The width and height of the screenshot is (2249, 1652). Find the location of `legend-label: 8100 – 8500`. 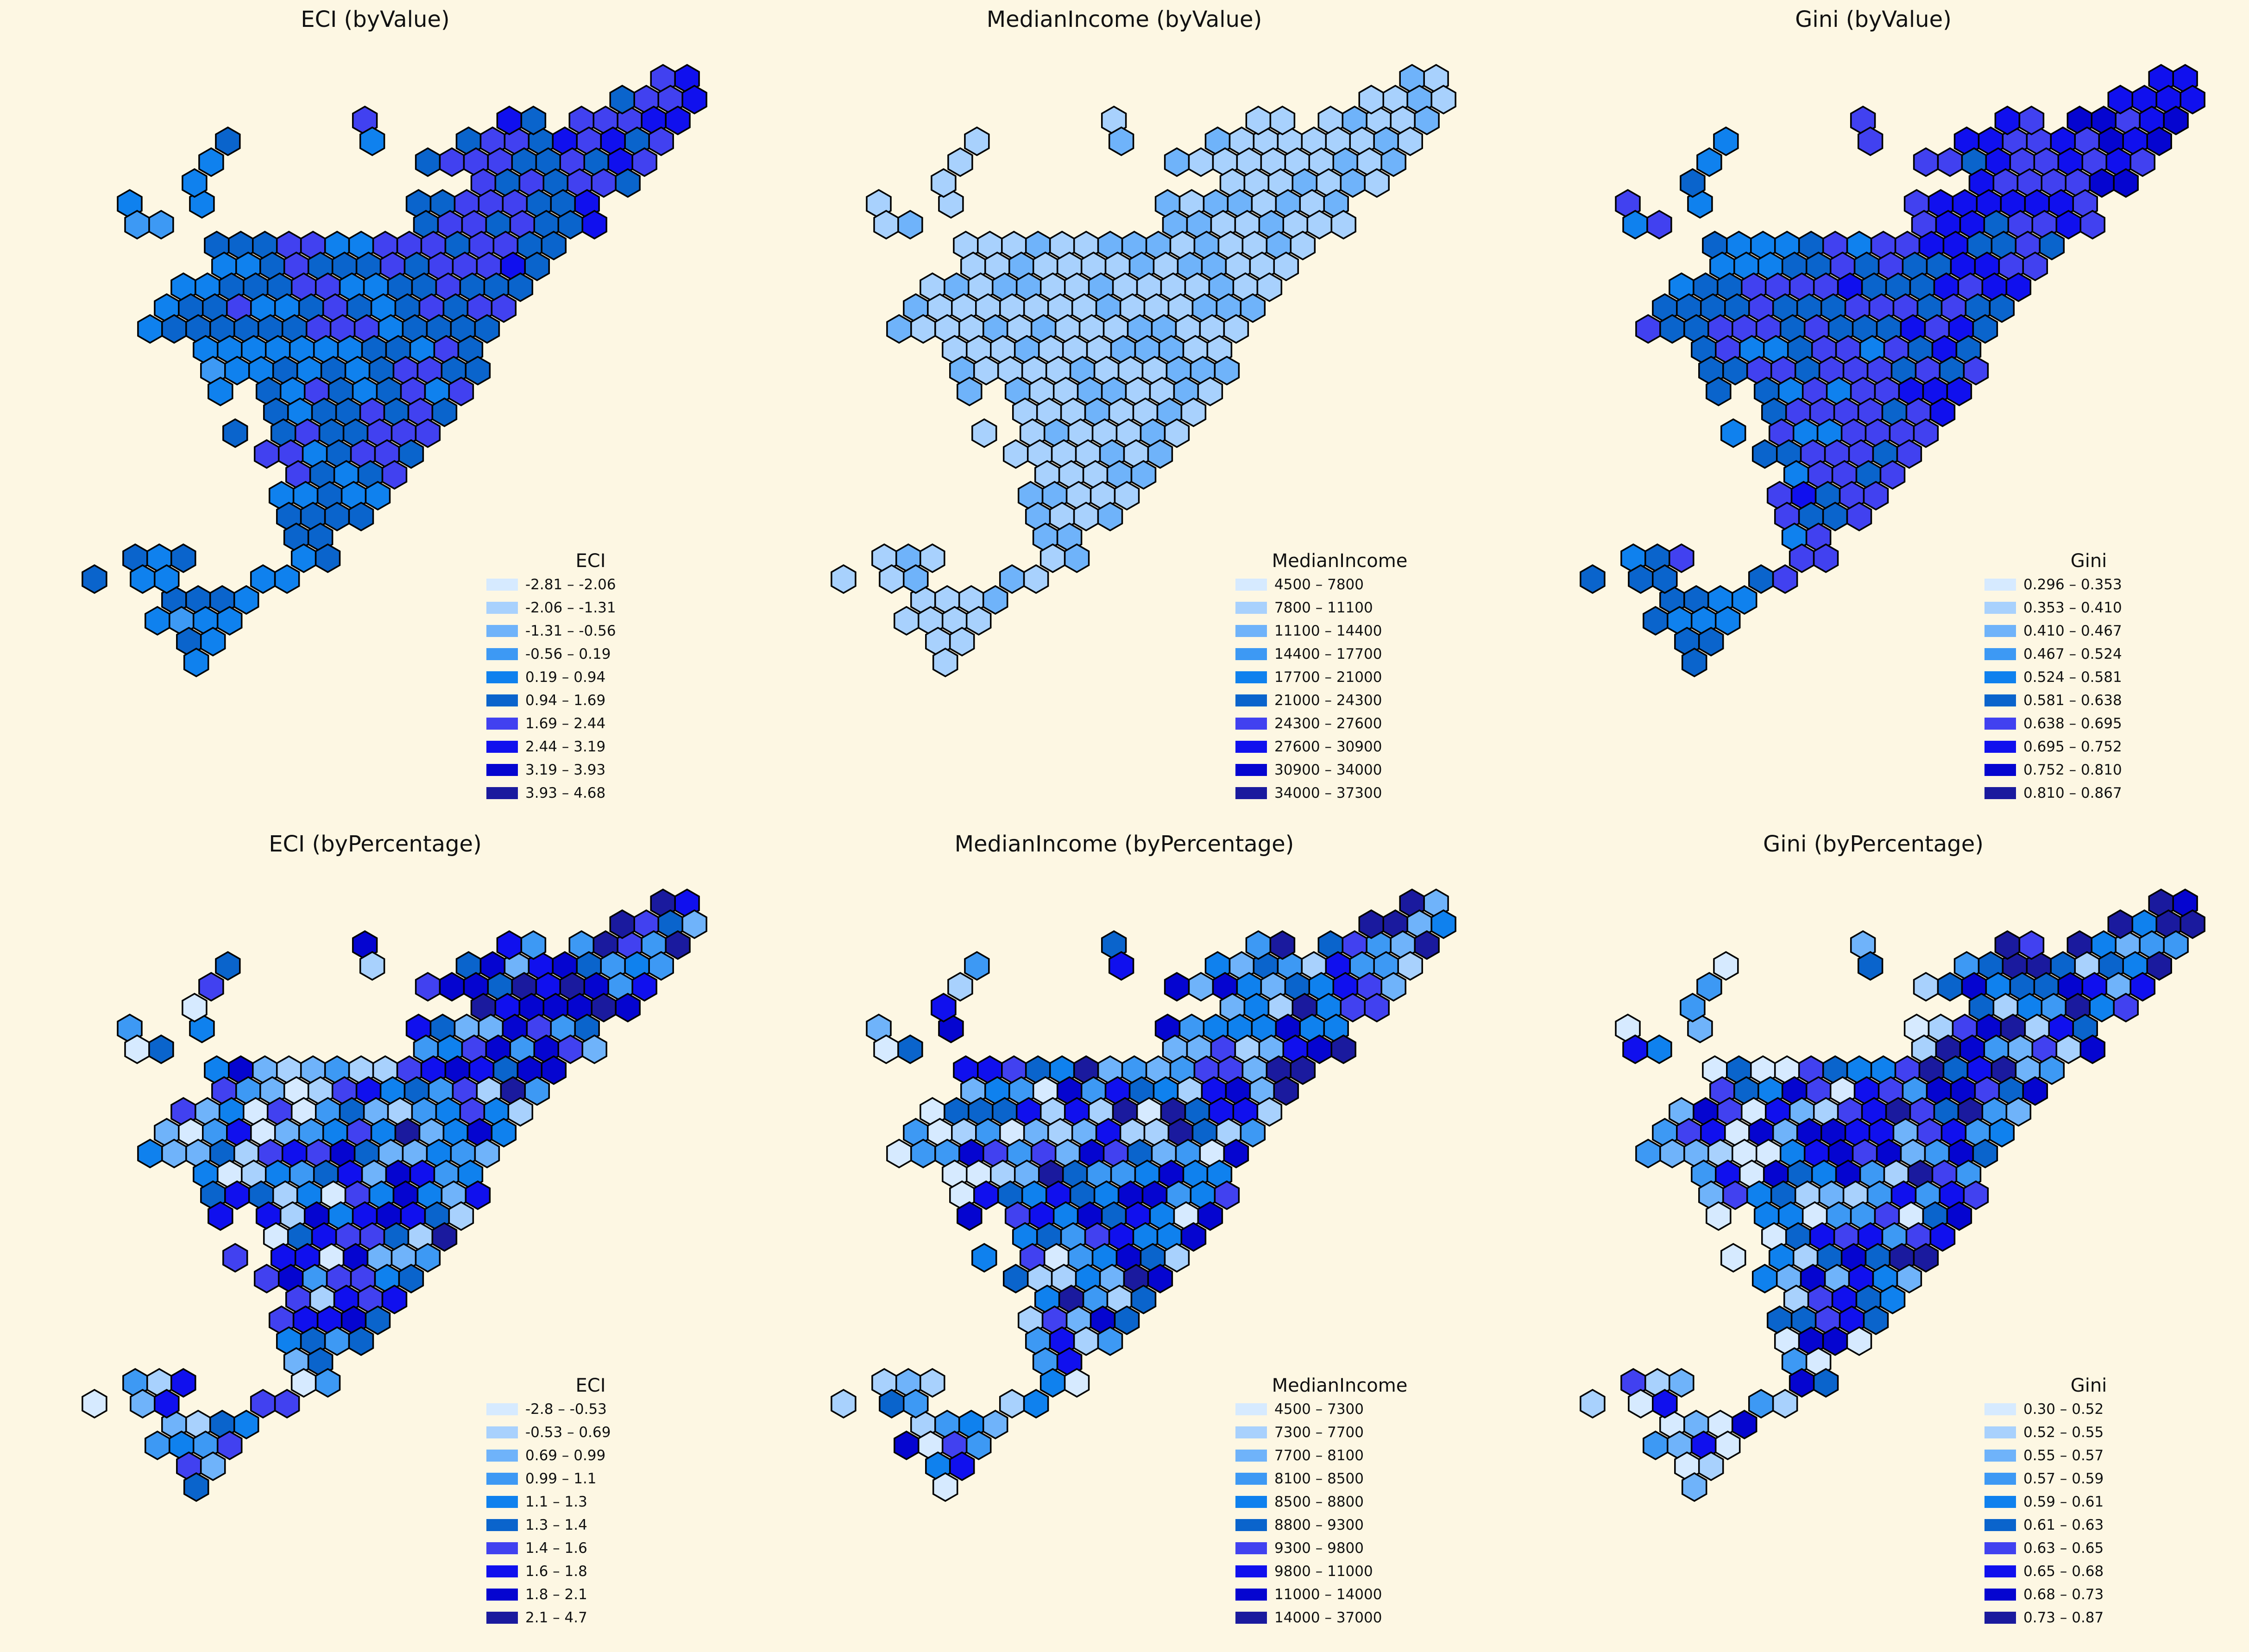

legend-label: 8100 – 8500 is located at coordinates (1319, 1479).